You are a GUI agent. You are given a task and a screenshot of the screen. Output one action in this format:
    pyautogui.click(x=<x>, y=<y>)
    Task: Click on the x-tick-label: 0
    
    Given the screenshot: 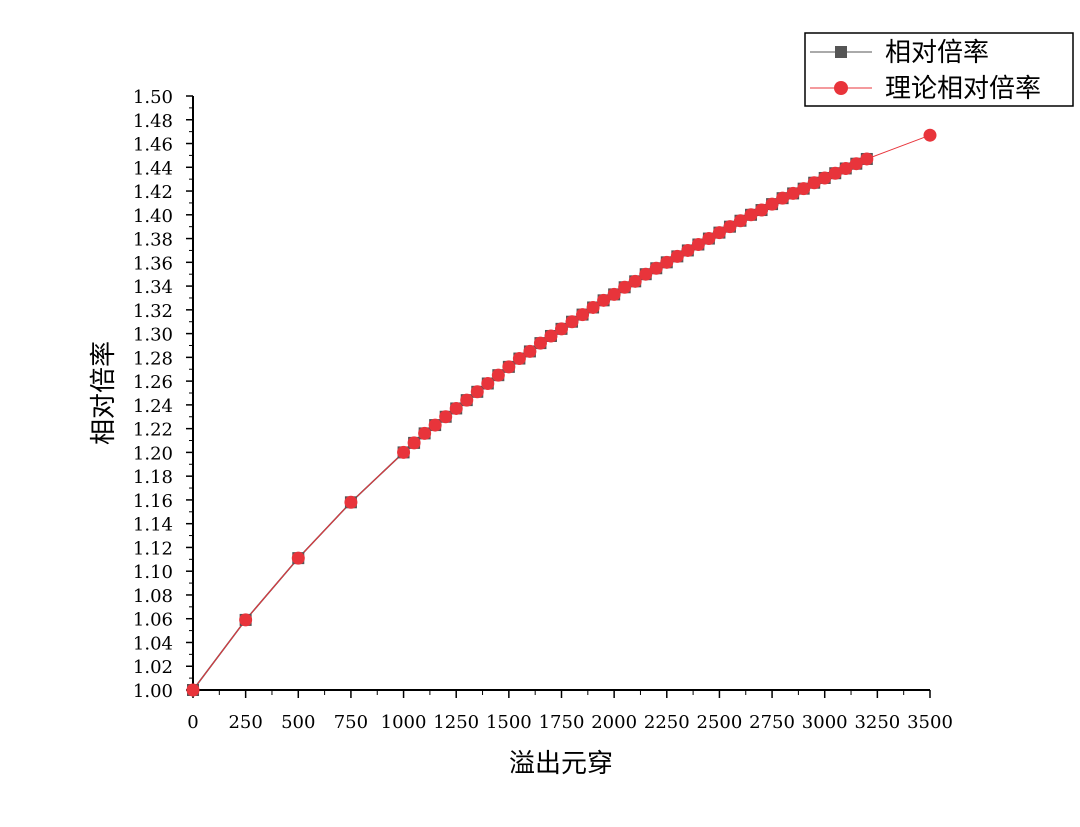 What is the action you would take?
    pyautogui.click(x=192, y=722)
    